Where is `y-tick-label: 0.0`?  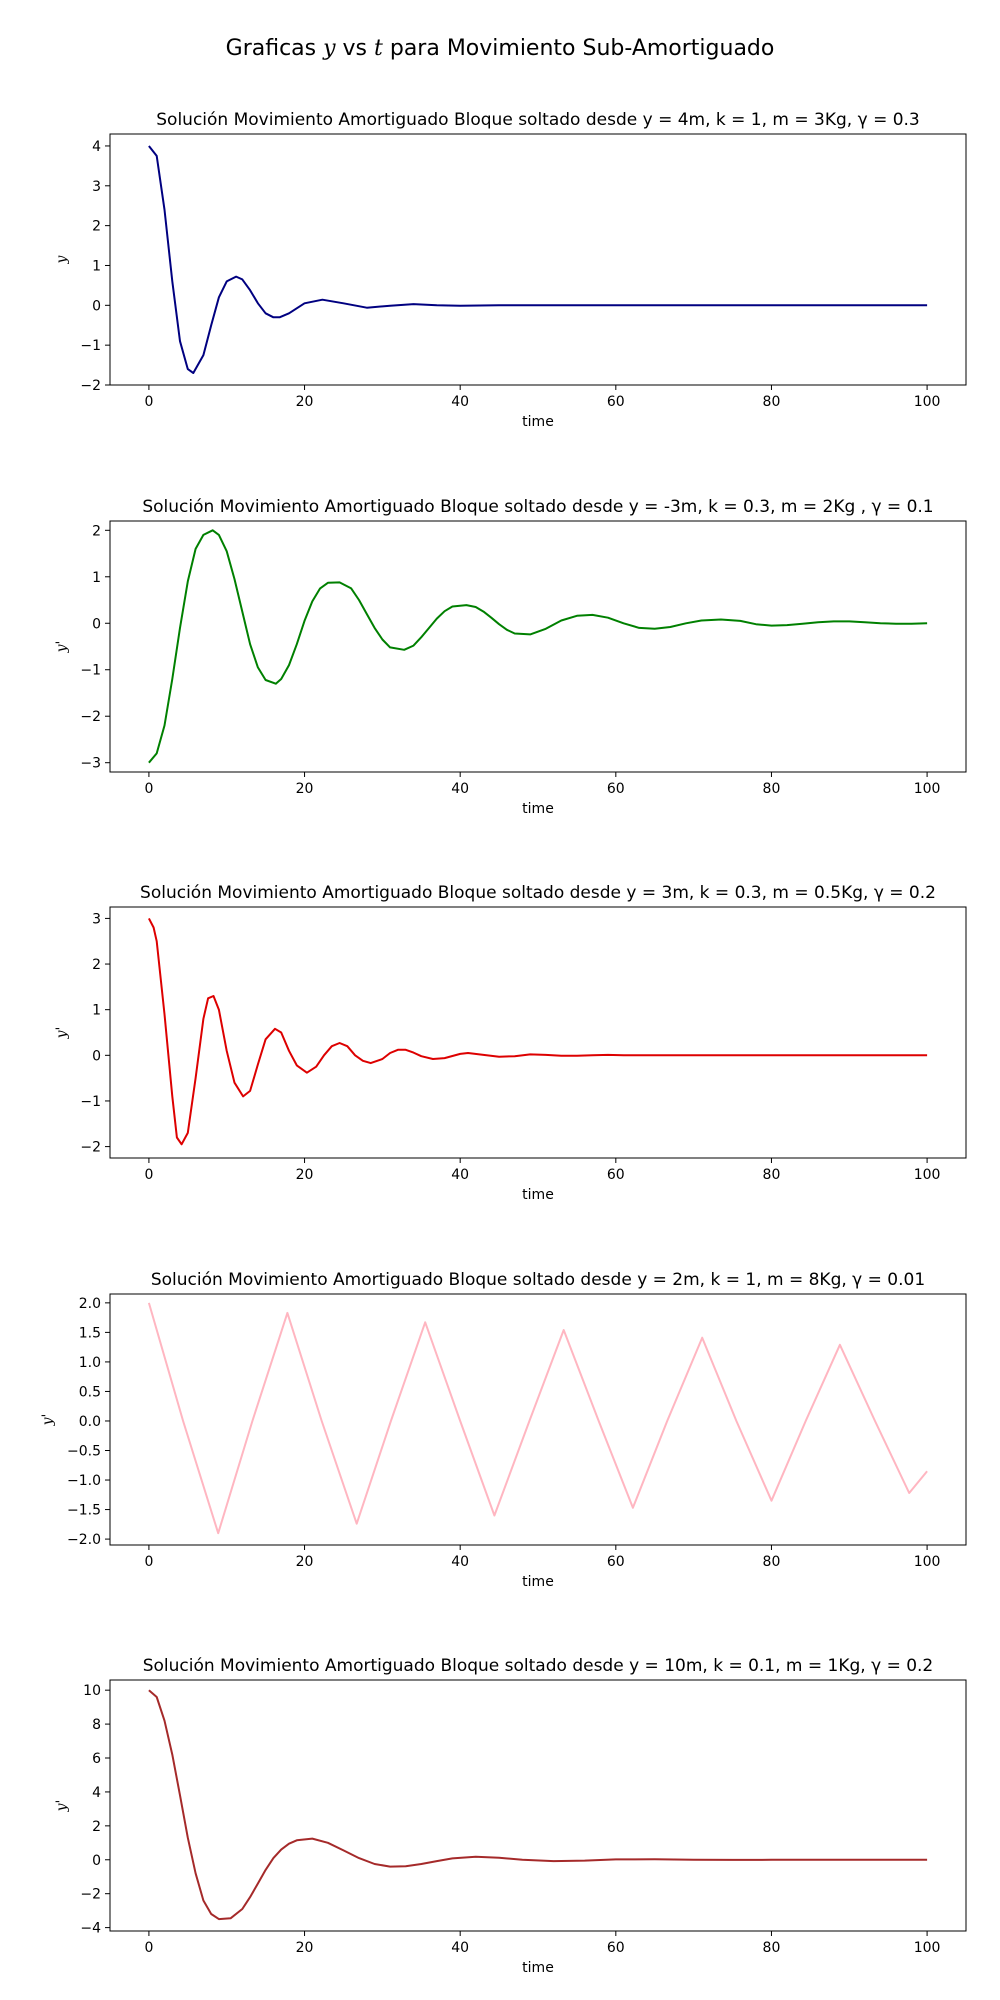 y-tick-label: 0.0 is located at coordinates (90, 1422).